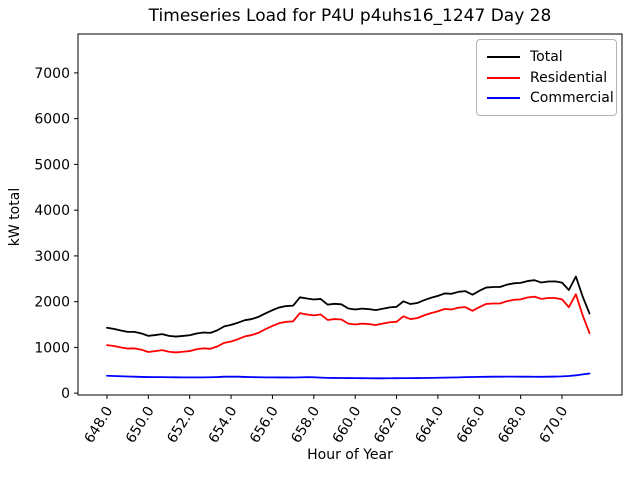 This screenshot has width=640, height=480. What do you see at coordinates (52, 165) in the screenshot?
I see `y-tick-label: 5000` at bounding box center [52, 165].